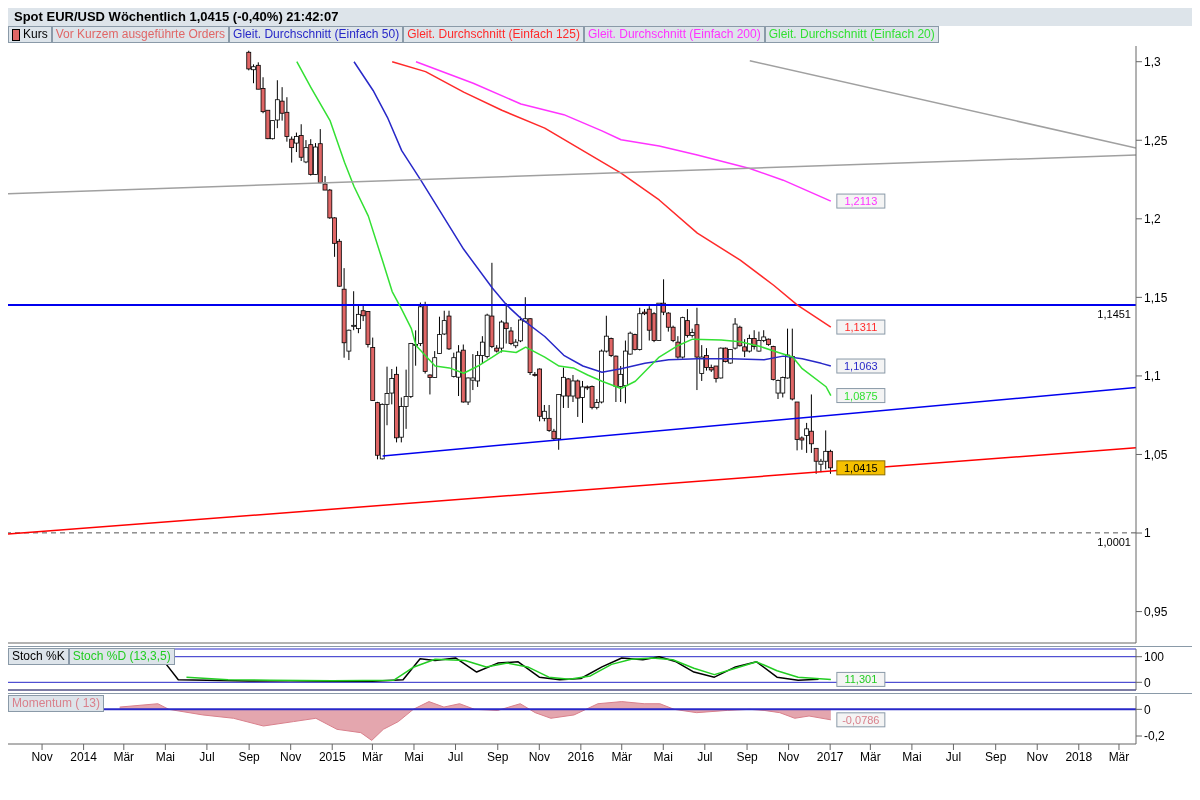  Describe the element at coordinates (332, 756) in the screenshot. I see `x-tick-label: 2015` at that location.